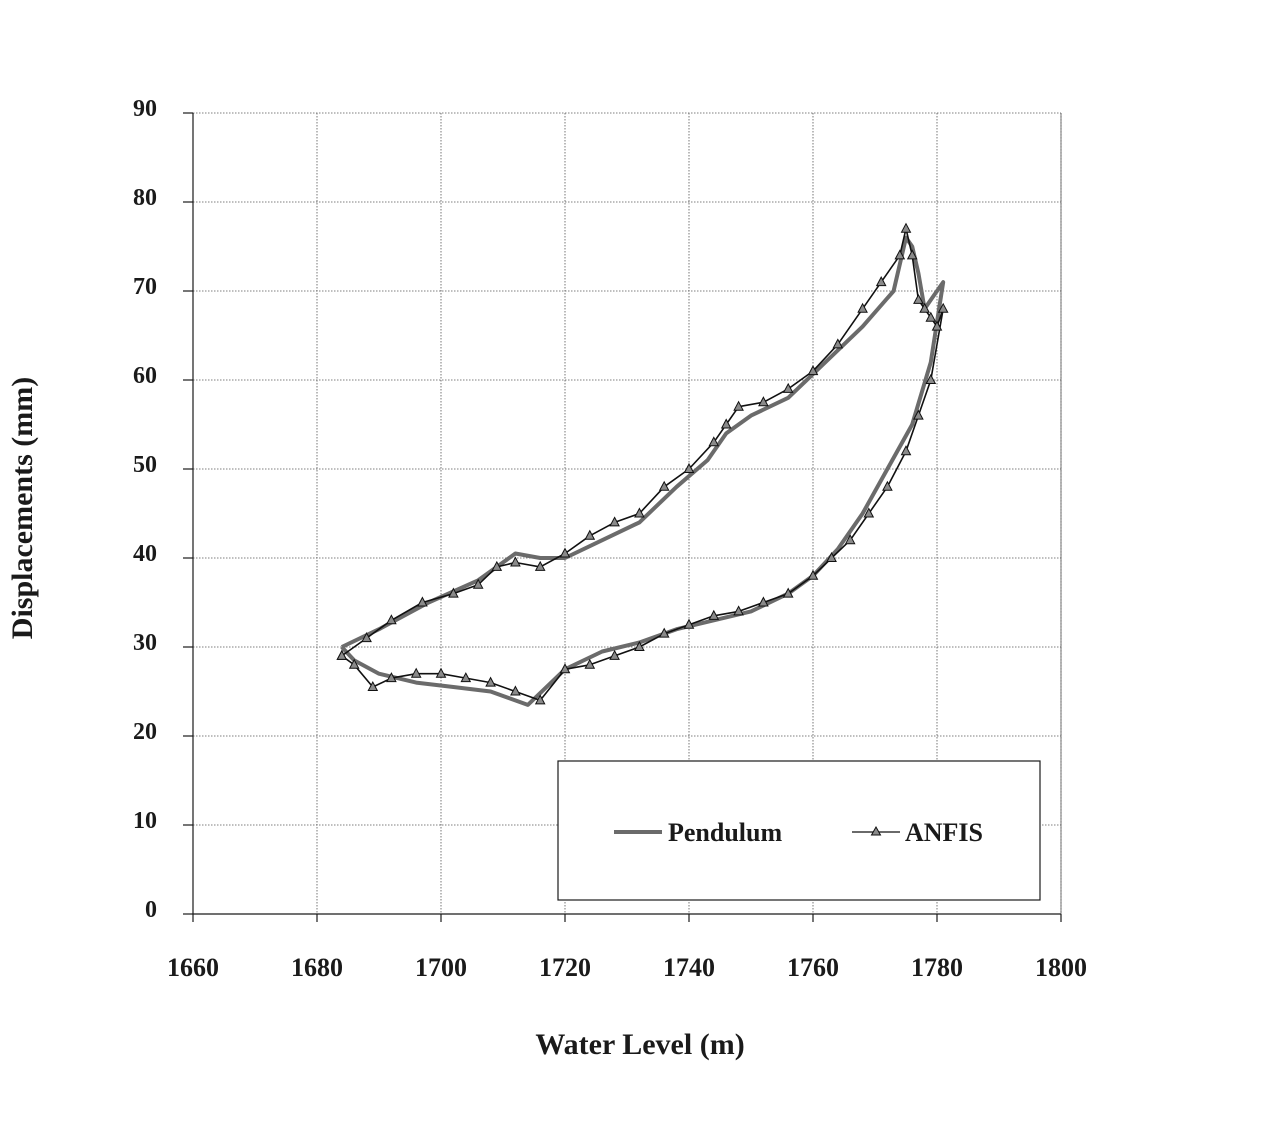 The height and width of the screenshot is (1123, 1264). I want to click on x-tick-label: 1740, so click(689, 967).